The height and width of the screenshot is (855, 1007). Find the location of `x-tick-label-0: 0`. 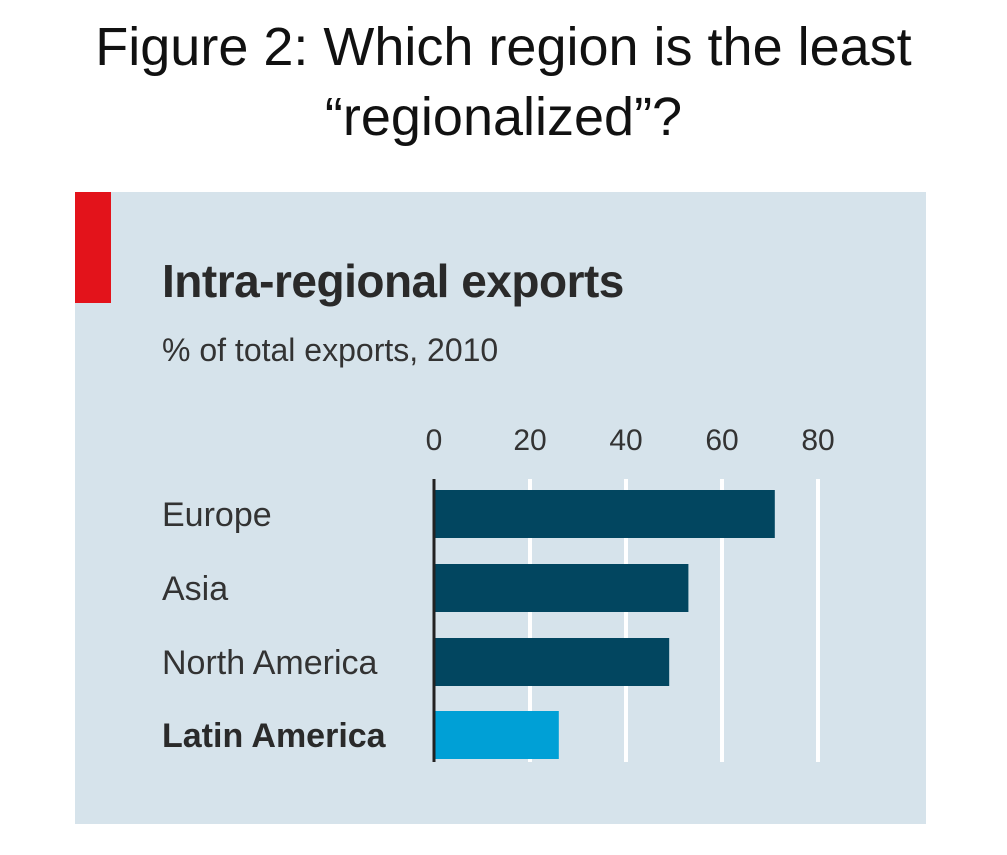

x-tick-label-0: 0 is located at coordinates (434, 440).